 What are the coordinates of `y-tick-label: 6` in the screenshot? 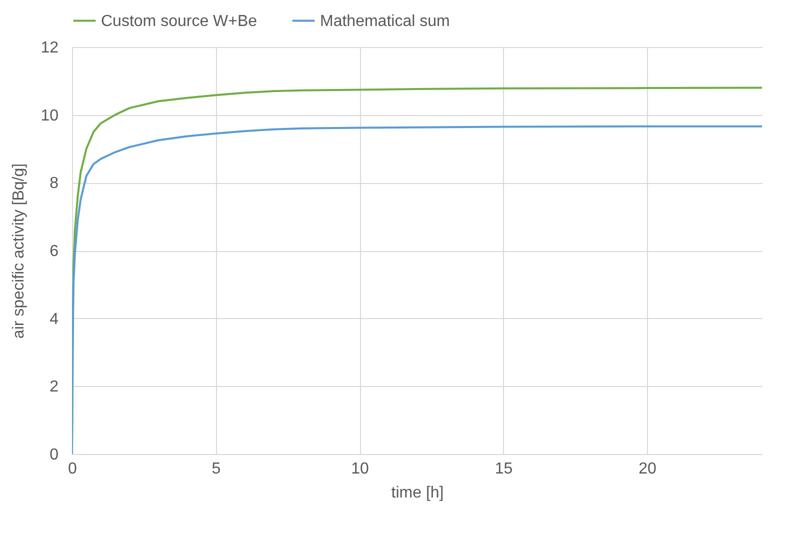 It's located at (54, 251).